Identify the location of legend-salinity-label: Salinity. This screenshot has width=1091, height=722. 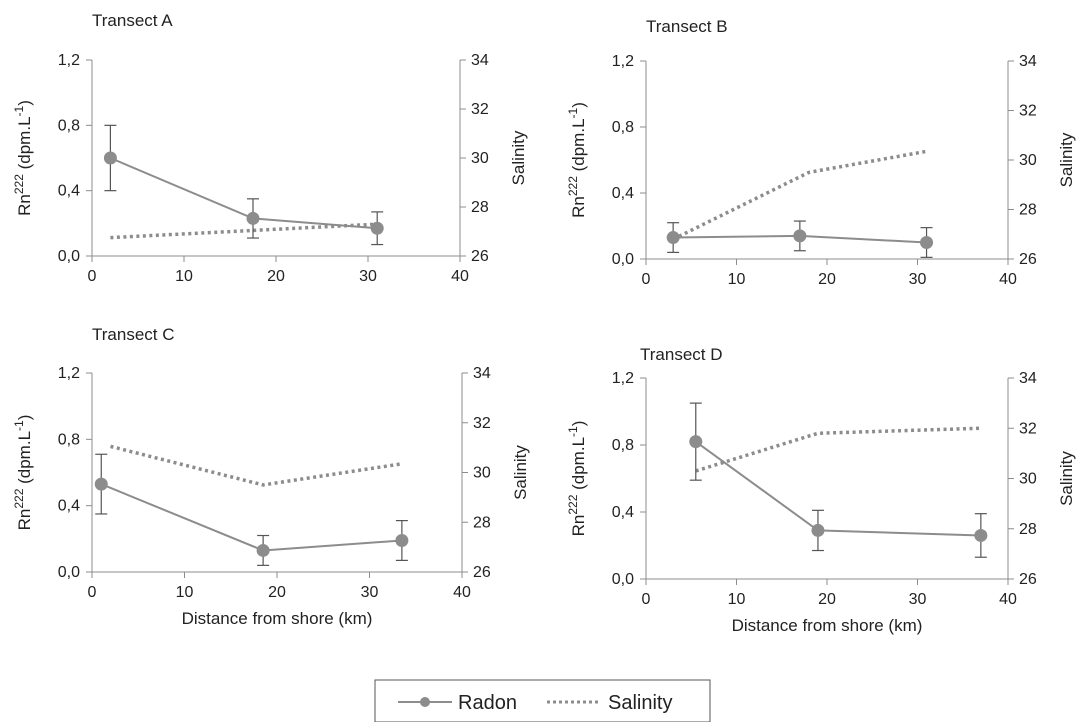
(640, 703).